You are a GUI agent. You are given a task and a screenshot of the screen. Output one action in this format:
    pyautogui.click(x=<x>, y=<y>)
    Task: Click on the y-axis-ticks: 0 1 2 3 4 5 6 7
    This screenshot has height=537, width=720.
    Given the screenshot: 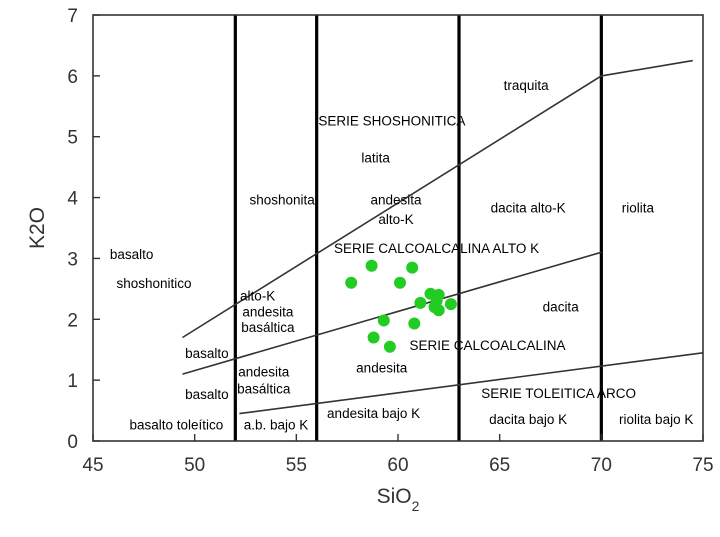 What is the action you would take?
    pyautogui.click(x=83, y=229)
    